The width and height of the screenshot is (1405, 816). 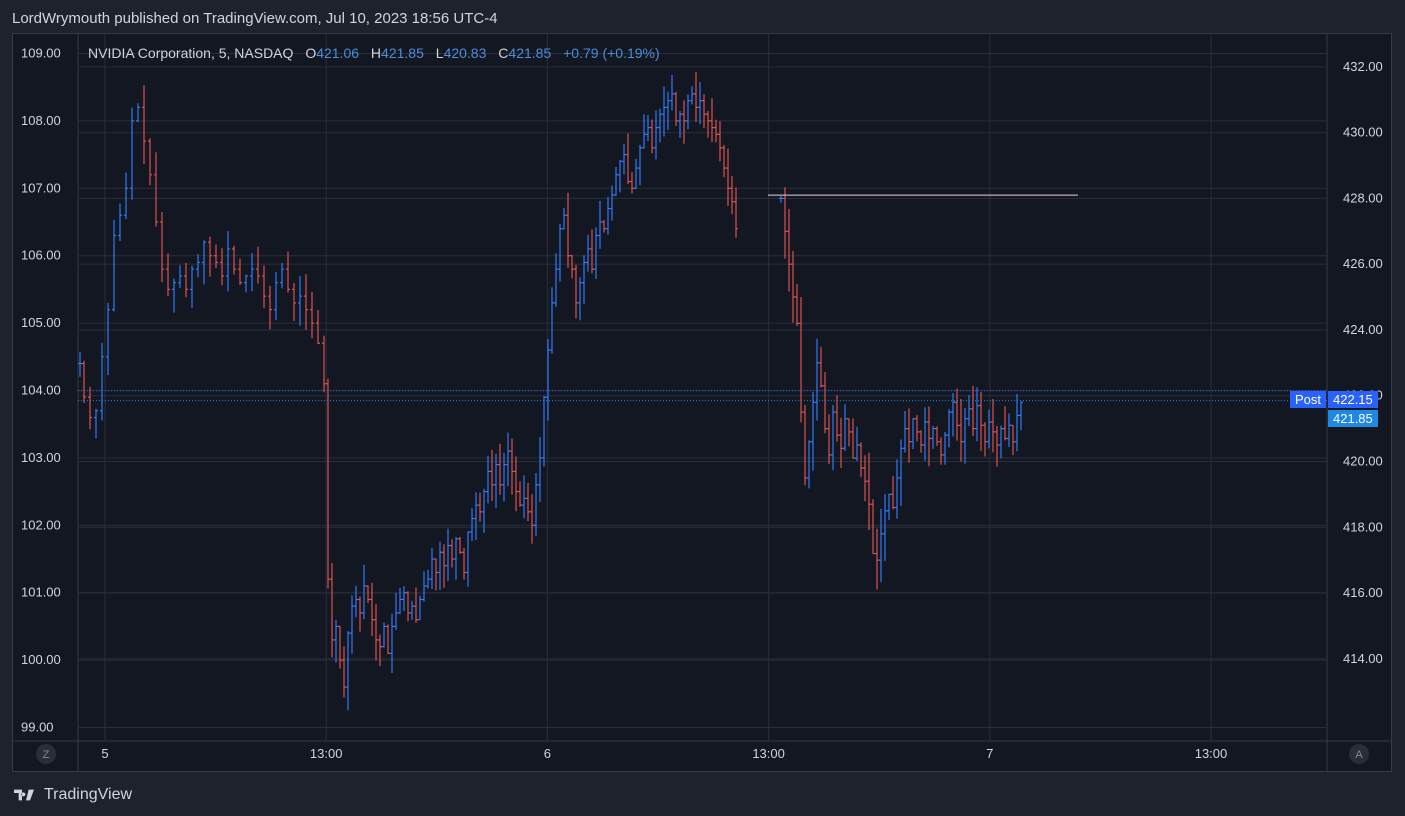 I want to click on left-tick-label: 107.00, so click(x=41, y=187).